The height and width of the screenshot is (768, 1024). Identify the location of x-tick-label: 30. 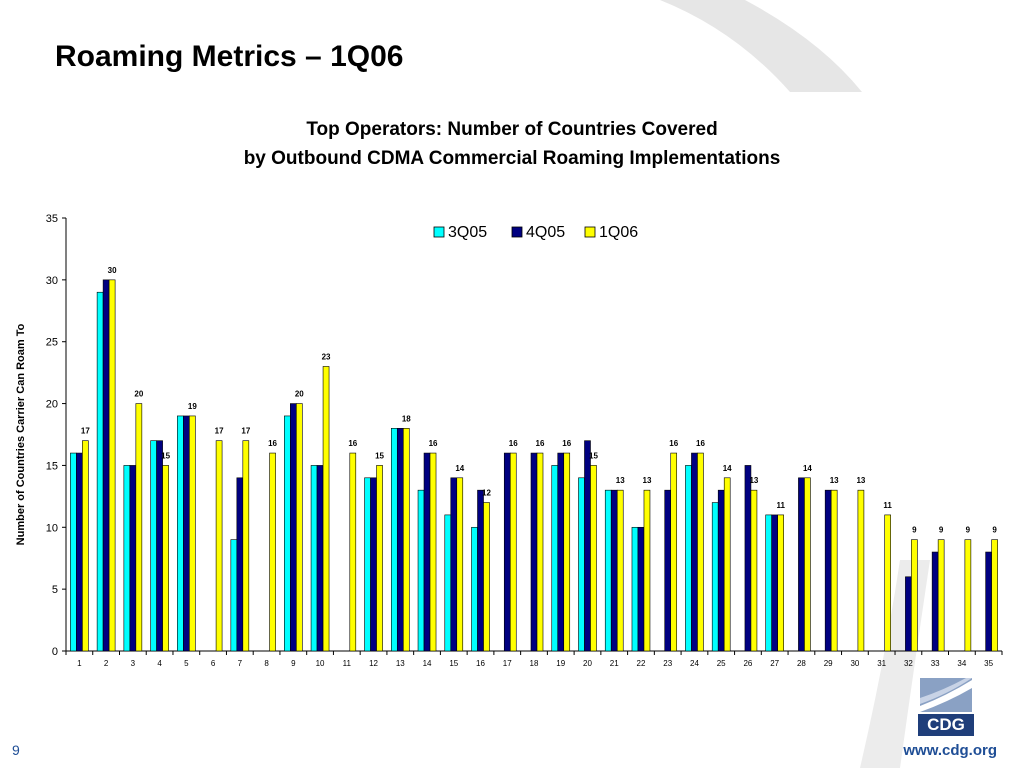
(854, 663).